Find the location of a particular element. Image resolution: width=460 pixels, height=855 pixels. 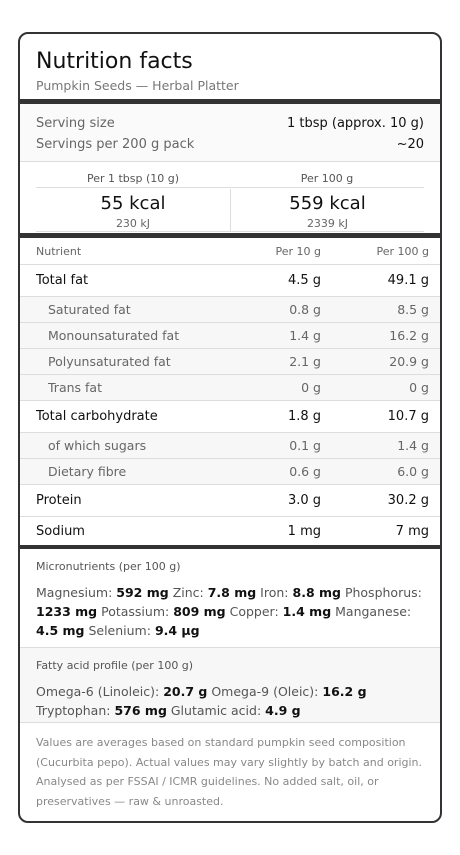

nutrient-name: Polyunsaturated fat is located at coordinates (109, 361).